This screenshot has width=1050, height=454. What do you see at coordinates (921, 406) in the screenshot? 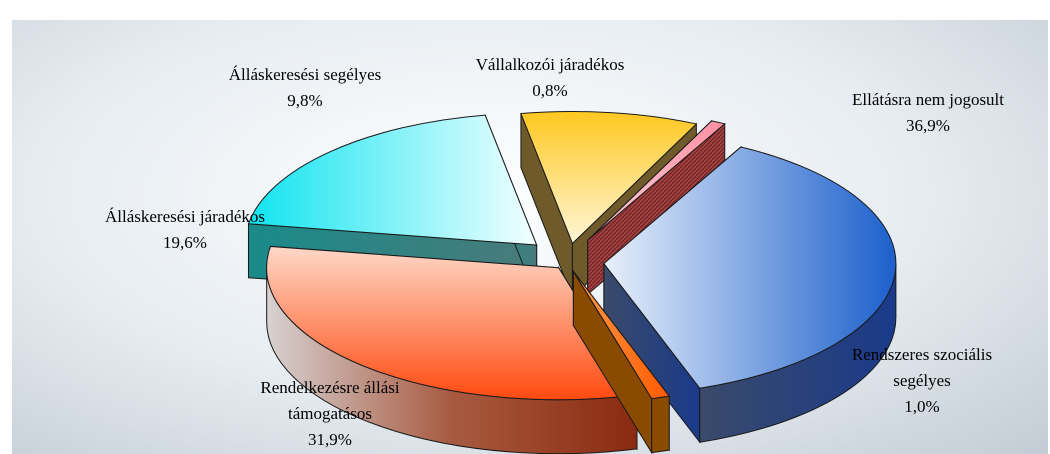
I see `slice-value-label: 1,0%` at bounding box center [921, 406].